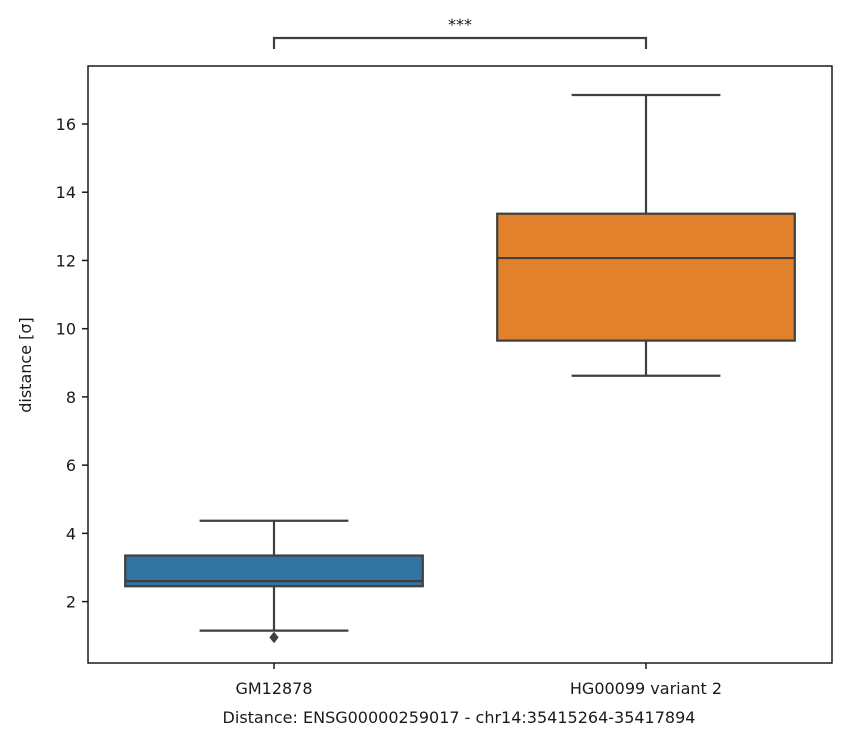  What do you see at coordinates (460, 42) in the screenshot?
I see `significance-bracket` at bounding box center [460, 42].